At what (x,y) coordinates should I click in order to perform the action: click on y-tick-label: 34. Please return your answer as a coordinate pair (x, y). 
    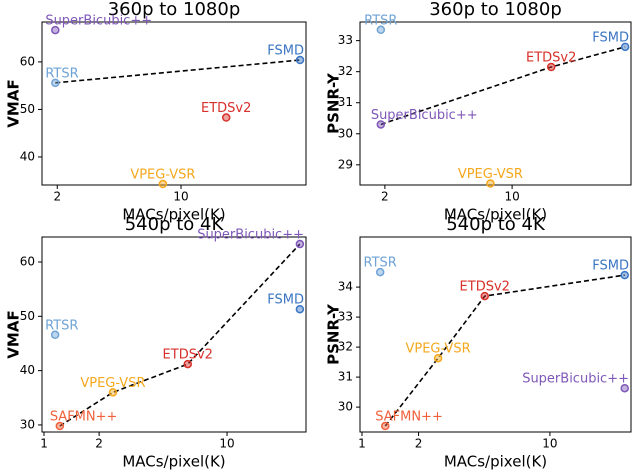
    Looking at the image, I should click on (345, 287).